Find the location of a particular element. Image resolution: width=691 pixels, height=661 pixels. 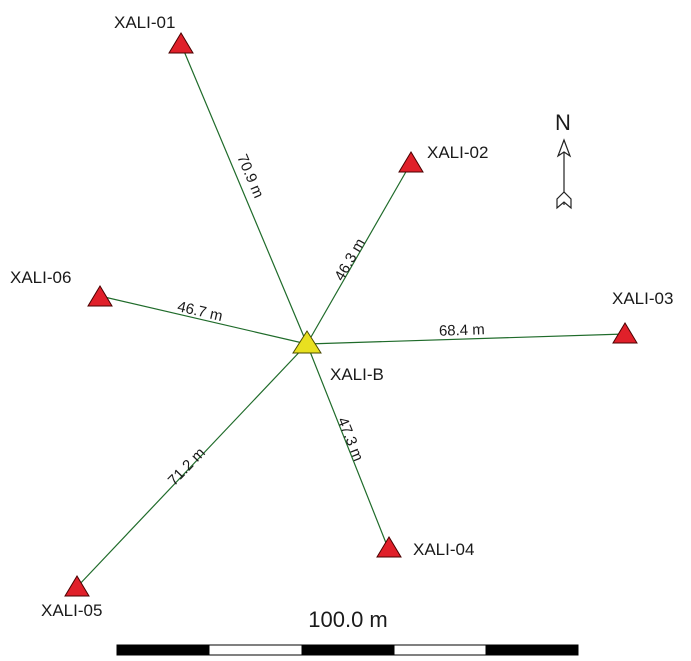

distance-label-01: 70.9 m is located at coordinates (250, 176).